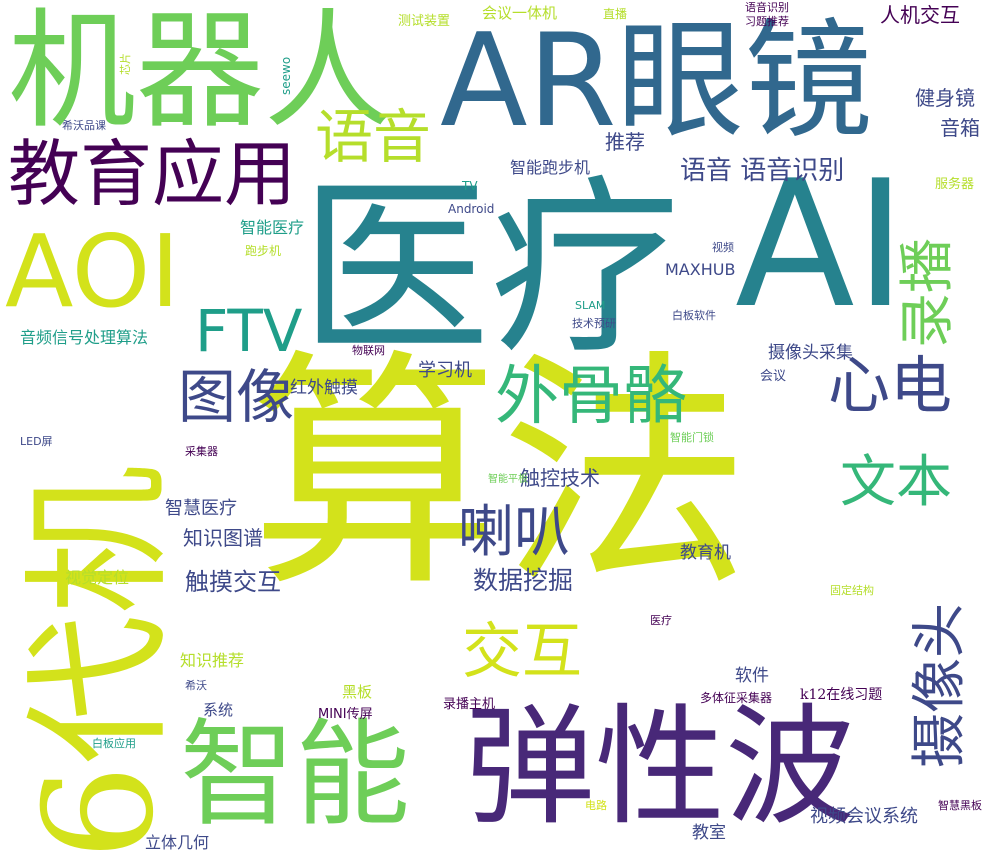 The image size is (1000, 860). I want to click on word-tanxingbo: 弹性波, so click(660, 767).